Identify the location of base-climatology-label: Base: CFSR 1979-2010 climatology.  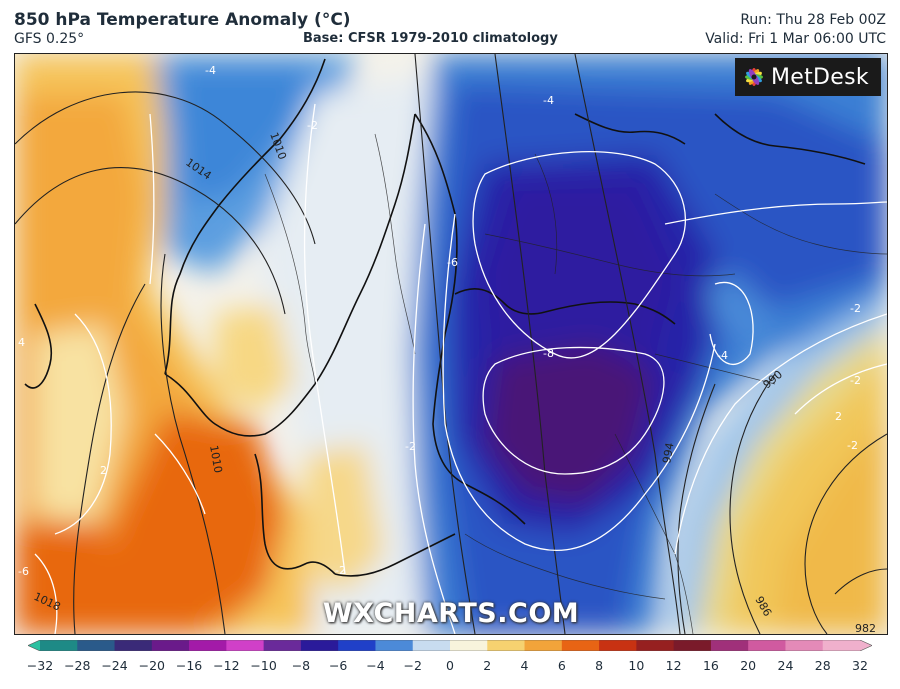
(430, 38).